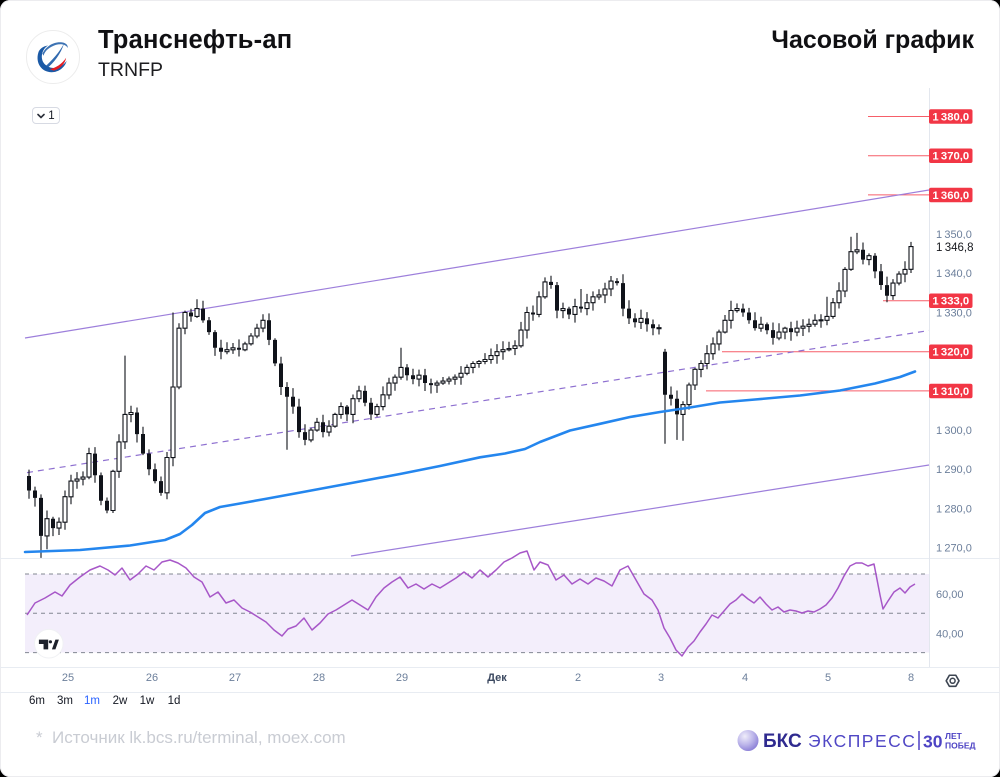 The width and height of the screenshot is (1000, 777). Describe the element at coordinates (950, 595) in the screenshot. I see `svg-text: 60,00` at that location.